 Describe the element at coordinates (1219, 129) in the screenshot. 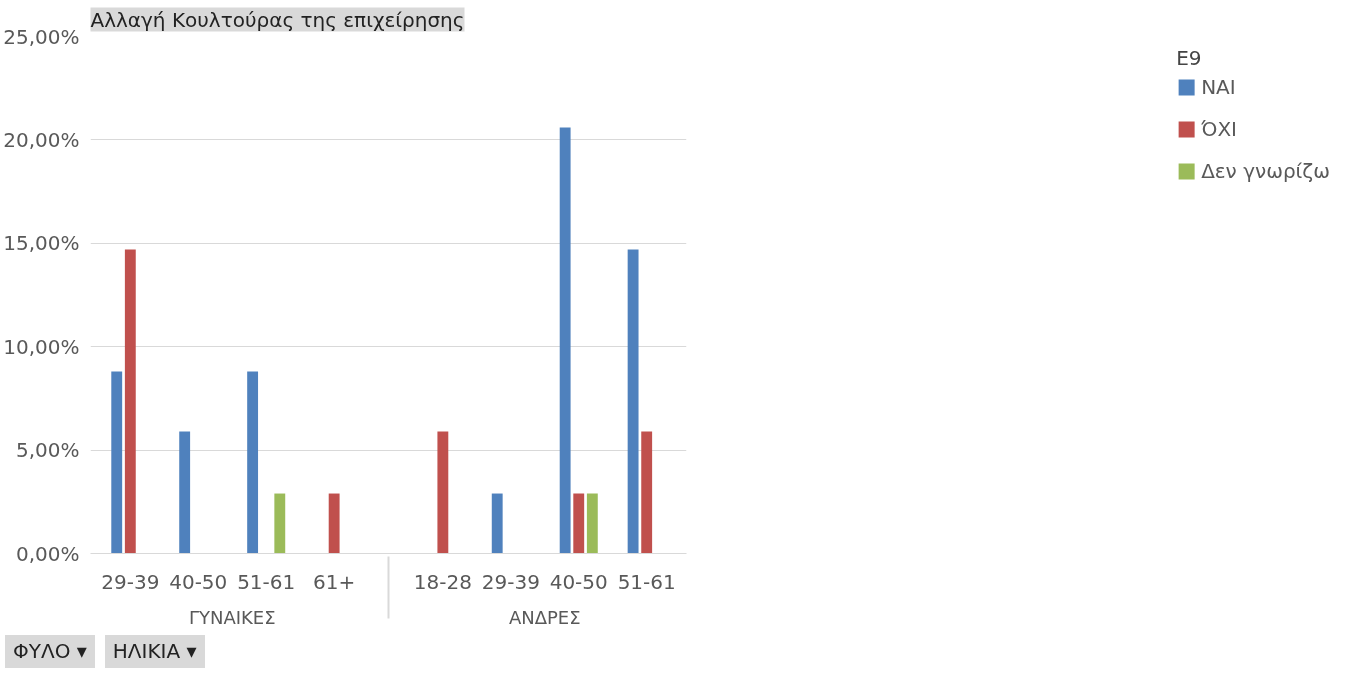

I see `legend-label: ΌΧΙ` at that location.